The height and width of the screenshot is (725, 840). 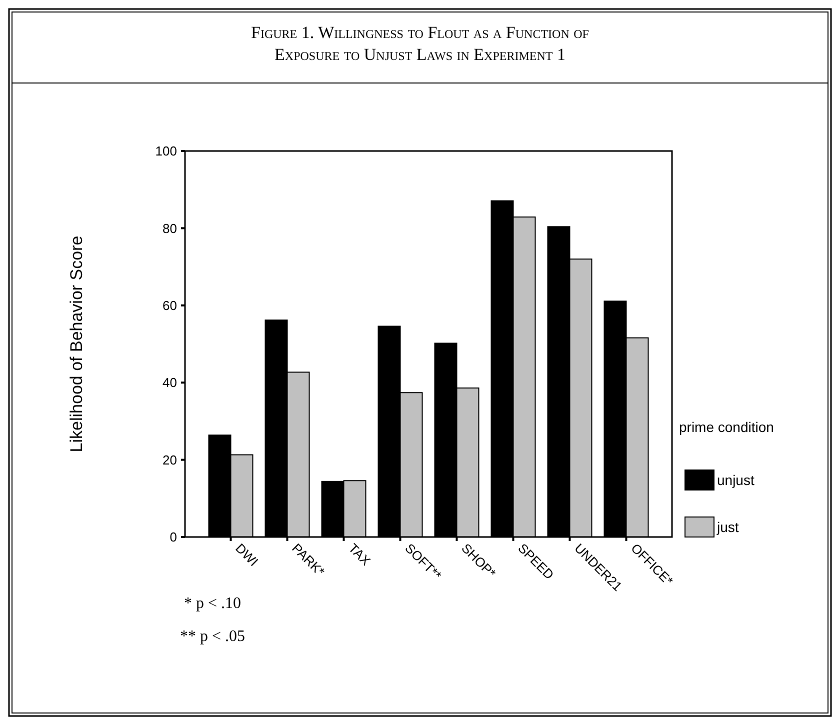 What do you see at coordinates (726, 427) in the screenshot?
I see `legend-title: prime condition` at bounding box center [726, 427].